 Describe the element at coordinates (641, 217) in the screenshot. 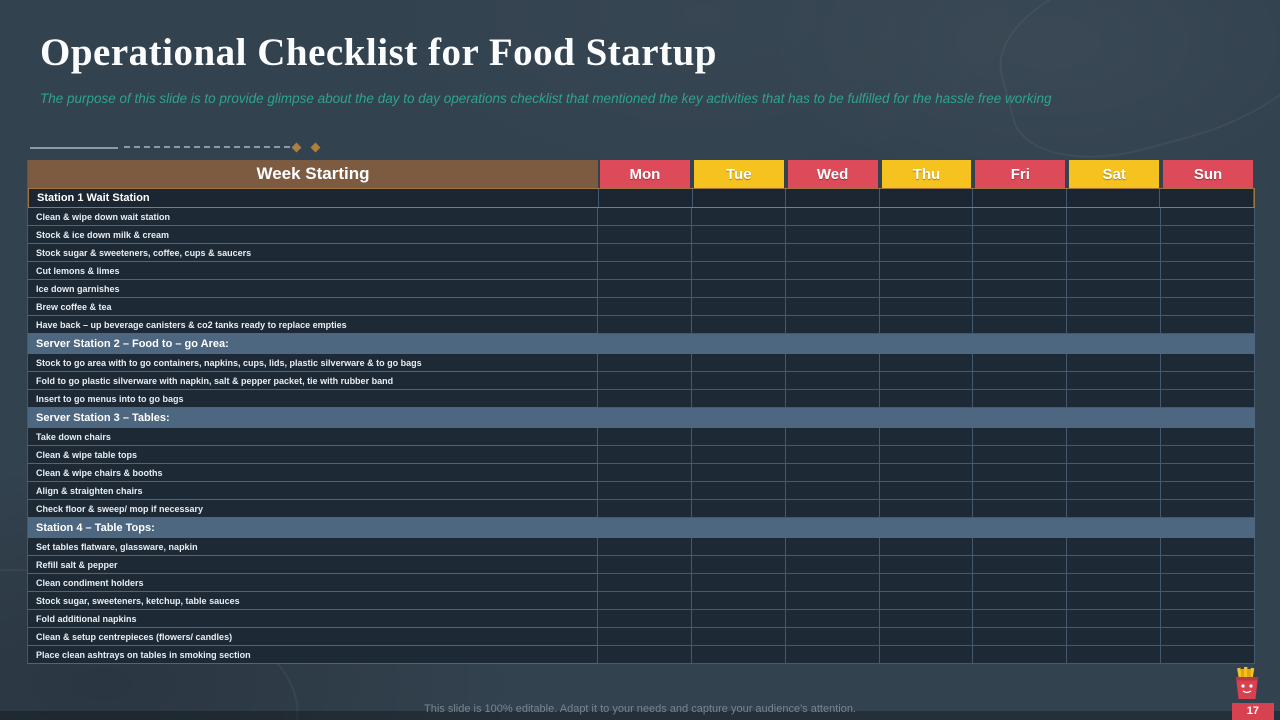

I see `task-row: Clean & wipe down wait station` at that location.